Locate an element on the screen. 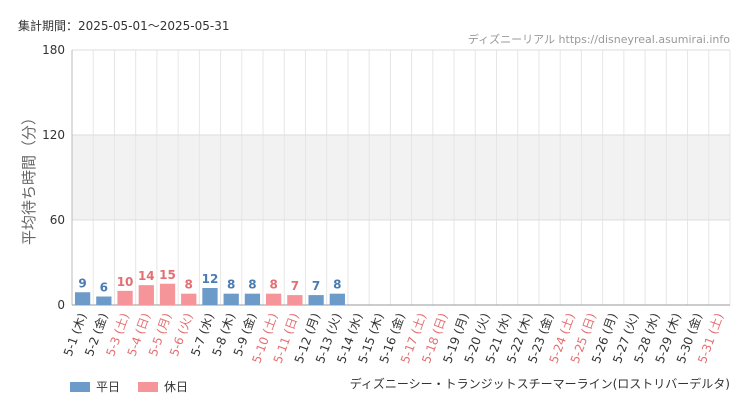  attraction-name: ディズニーシー・トランジットスチーマーライン(ロストリバーデルタ) is located at coordinates (539, 384).